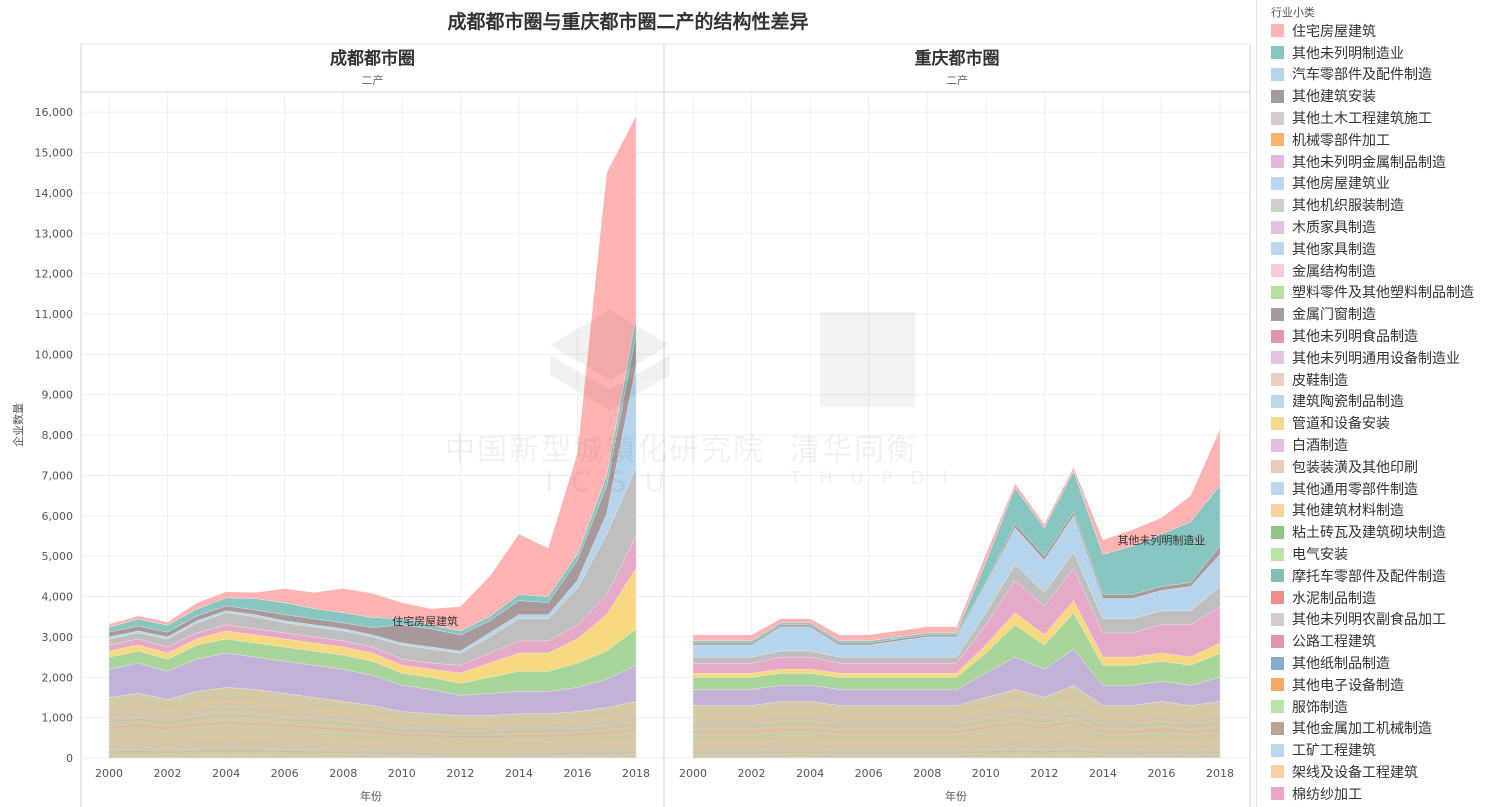 The image size is (1500, 807). What do you see at coordinates (1378, 31) in the screenshot?
I see `legend-item: 住宅房屋建筑` at bounding box center [1378, 31].